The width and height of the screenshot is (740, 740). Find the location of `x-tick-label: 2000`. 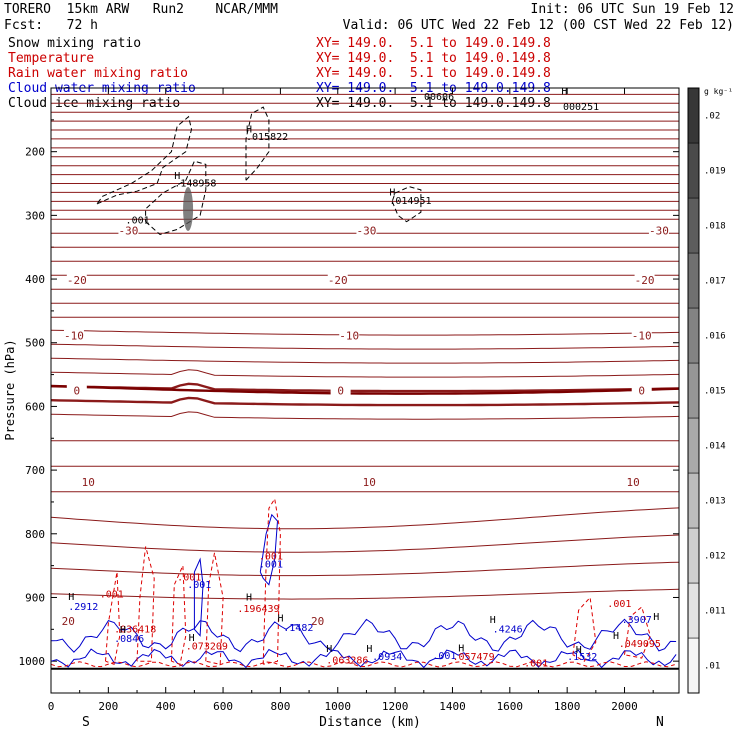

x-tick-label: 2000 is located at coordinates (624, 706).